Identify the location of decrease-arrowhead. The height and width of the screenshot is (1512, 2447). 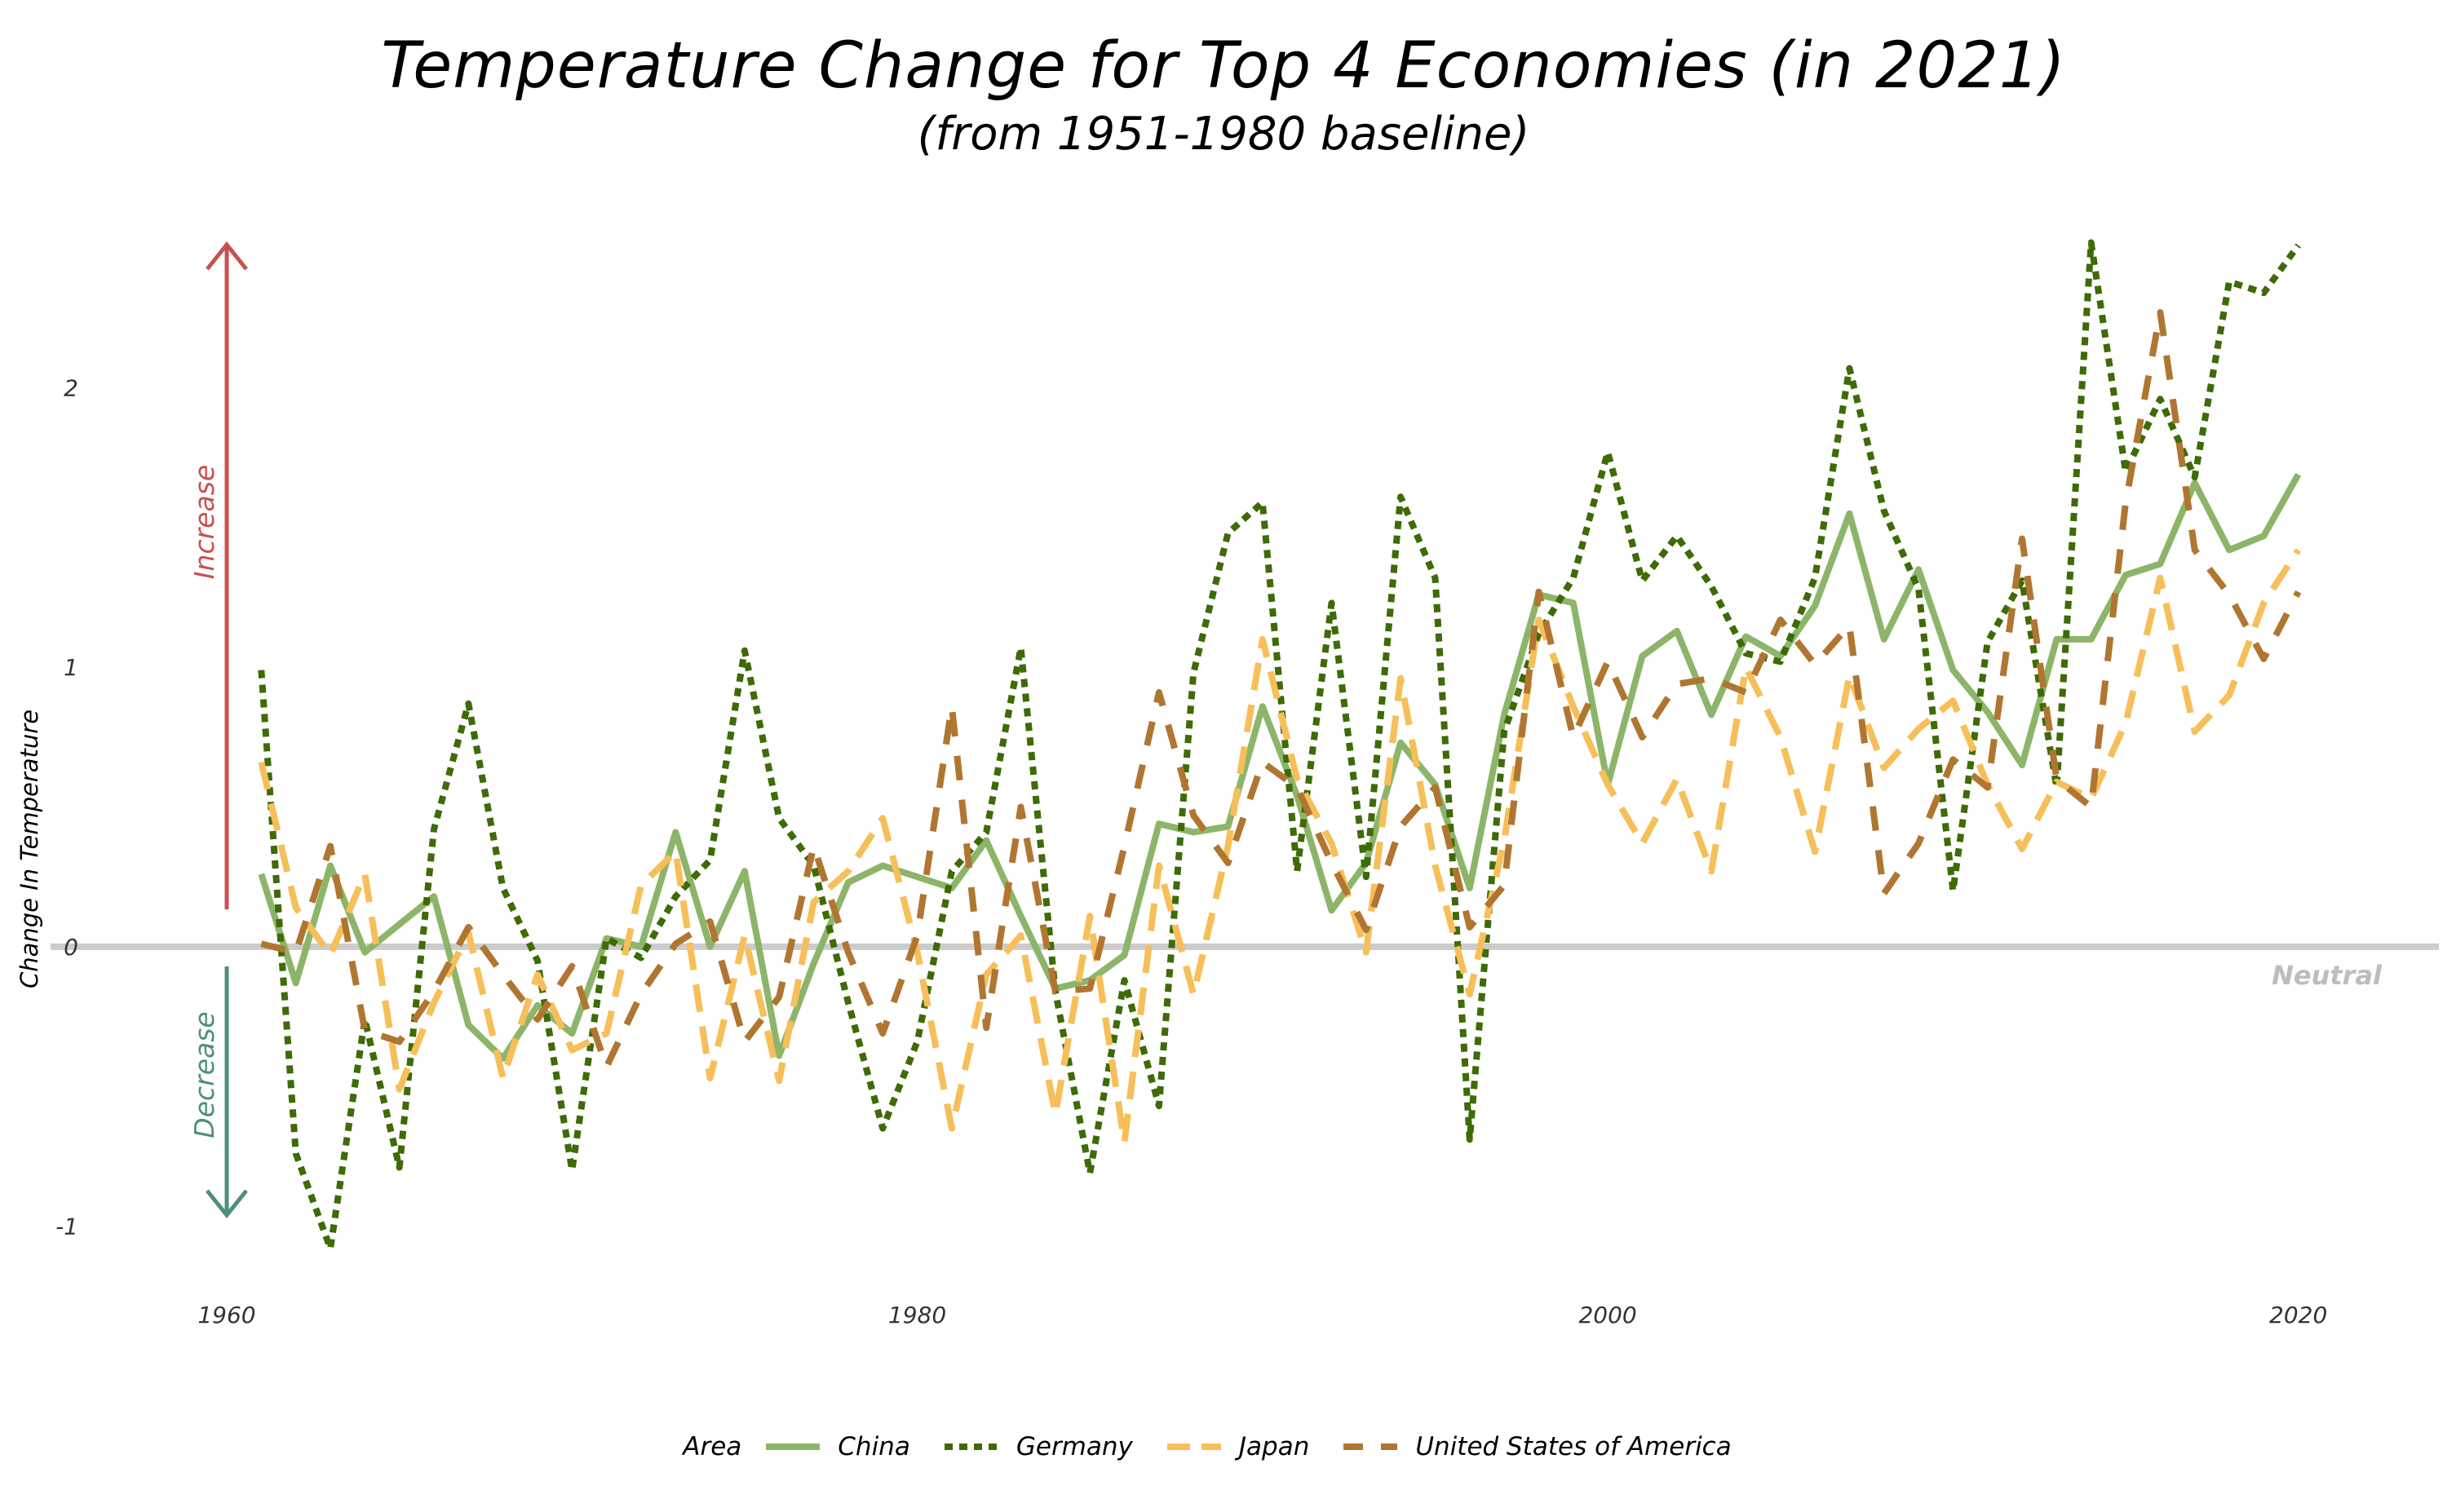
(227, 1204).